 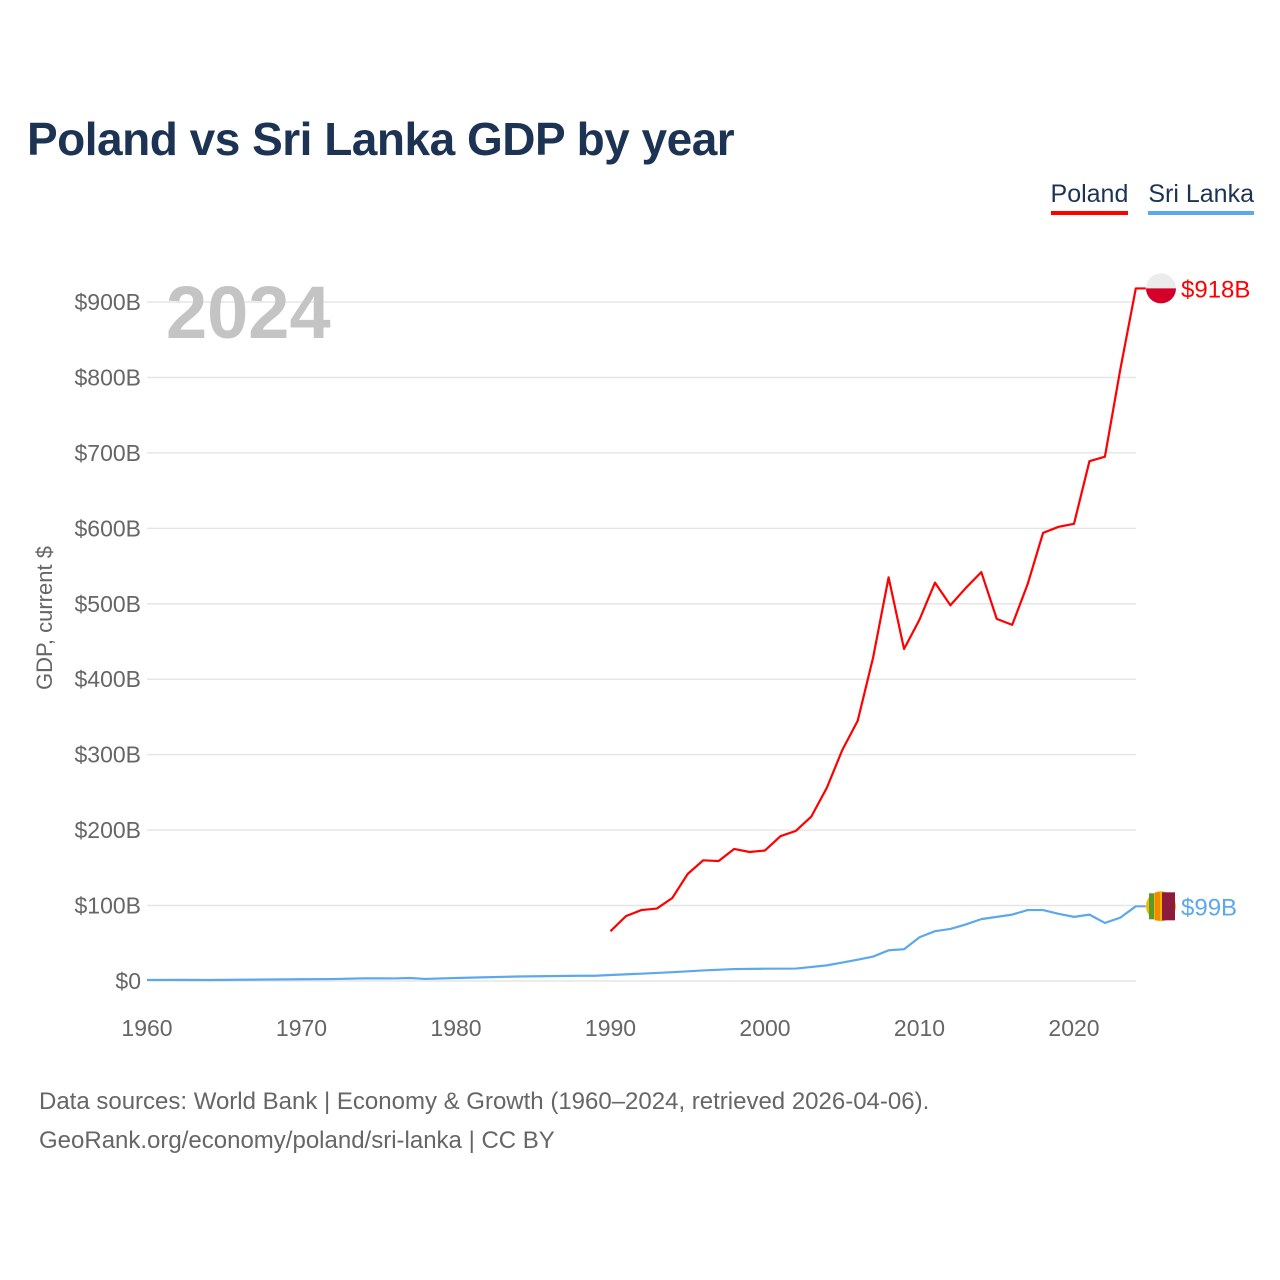 What do you see at coordinates (107, 453) in the screenshot?
I see `y-tick-label: $700B` at bounding box center [107, 453].